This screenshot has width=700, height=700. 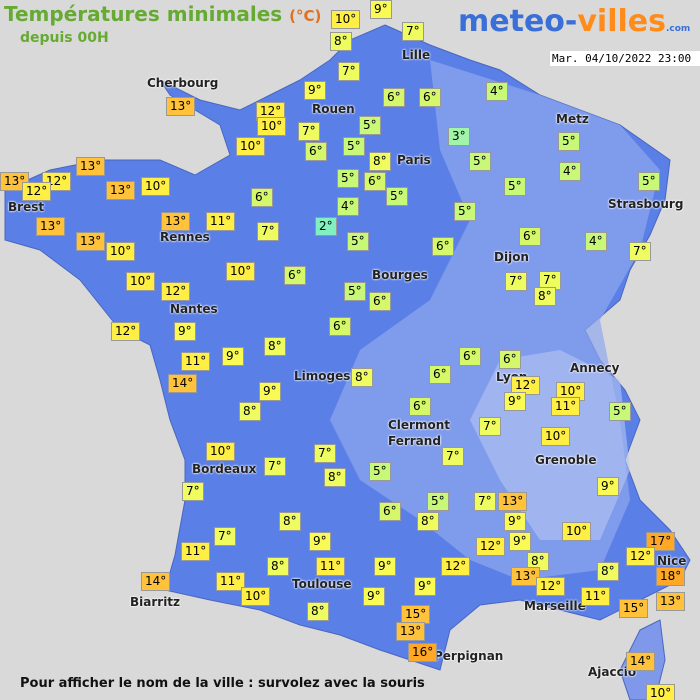 What do you see at coordinates (322, 584) in the screenshot?
I see `city-name: Toulouse` at bounding box center [322, 584].